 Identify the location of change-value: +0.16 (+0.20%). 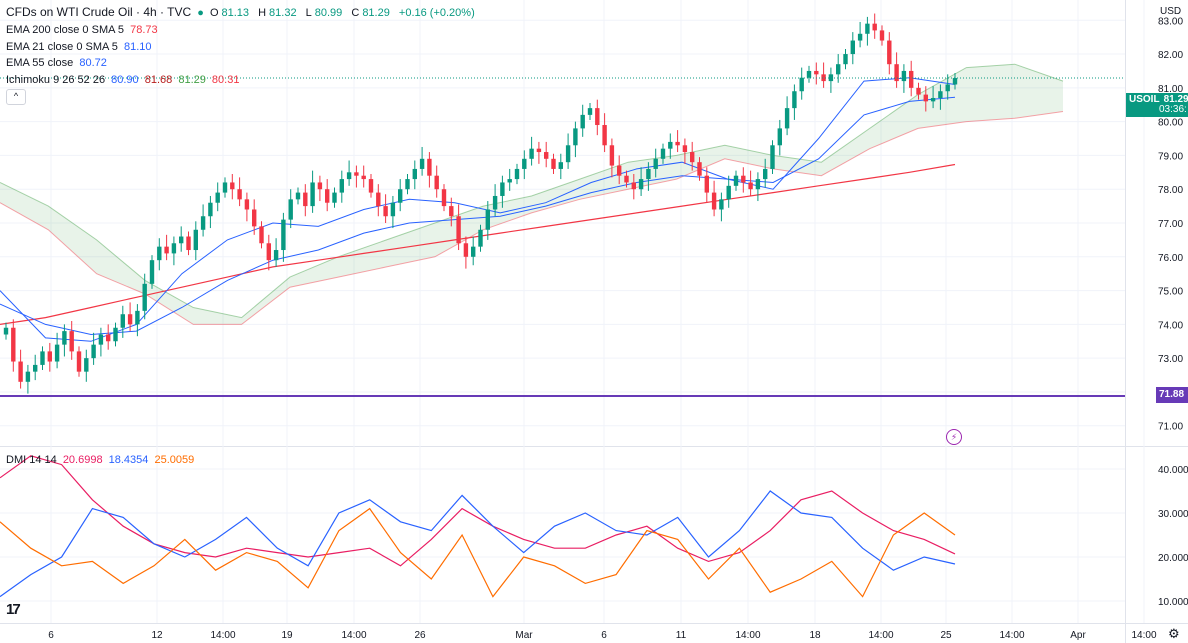
(436, 13).